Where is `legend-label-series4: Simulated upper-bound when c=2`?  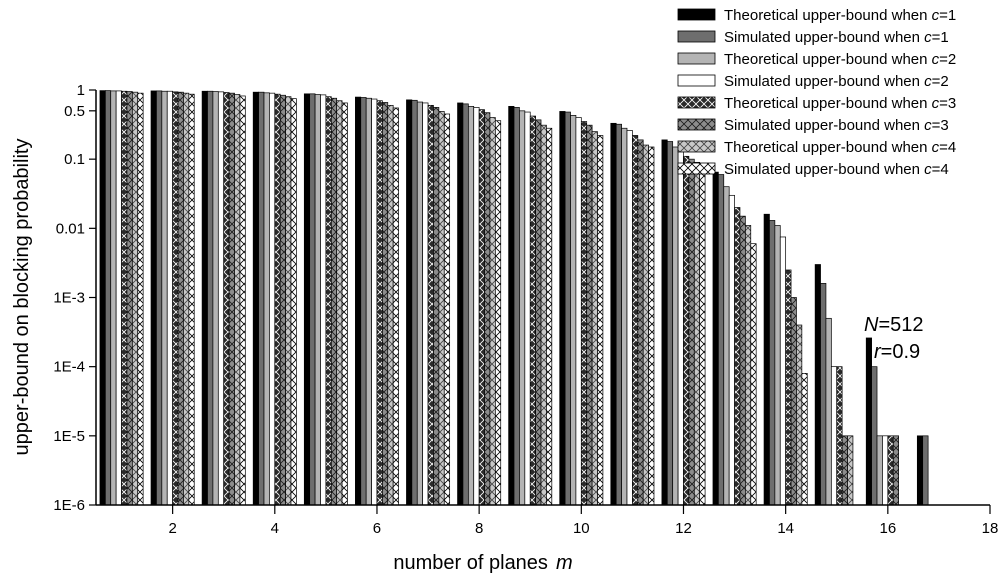 legend-label-series4: Simulated upper-bound when c=2 is located at coordinates (836, 81).